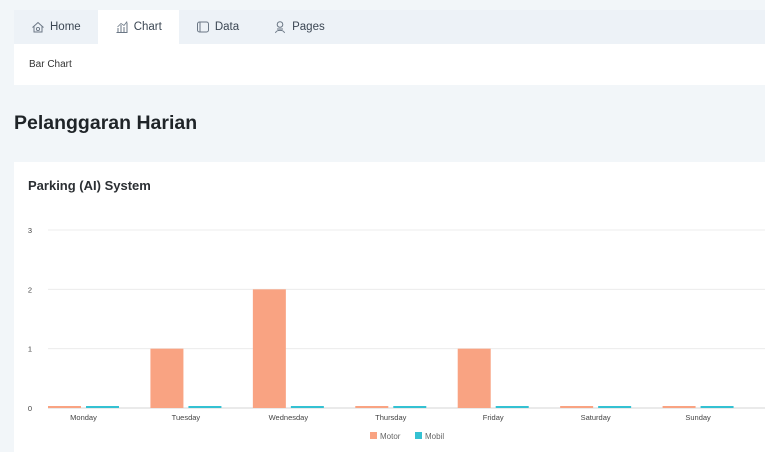  Describe the element at coordinates (38, 27) in the screenshot. I see `home-icon` at that location.